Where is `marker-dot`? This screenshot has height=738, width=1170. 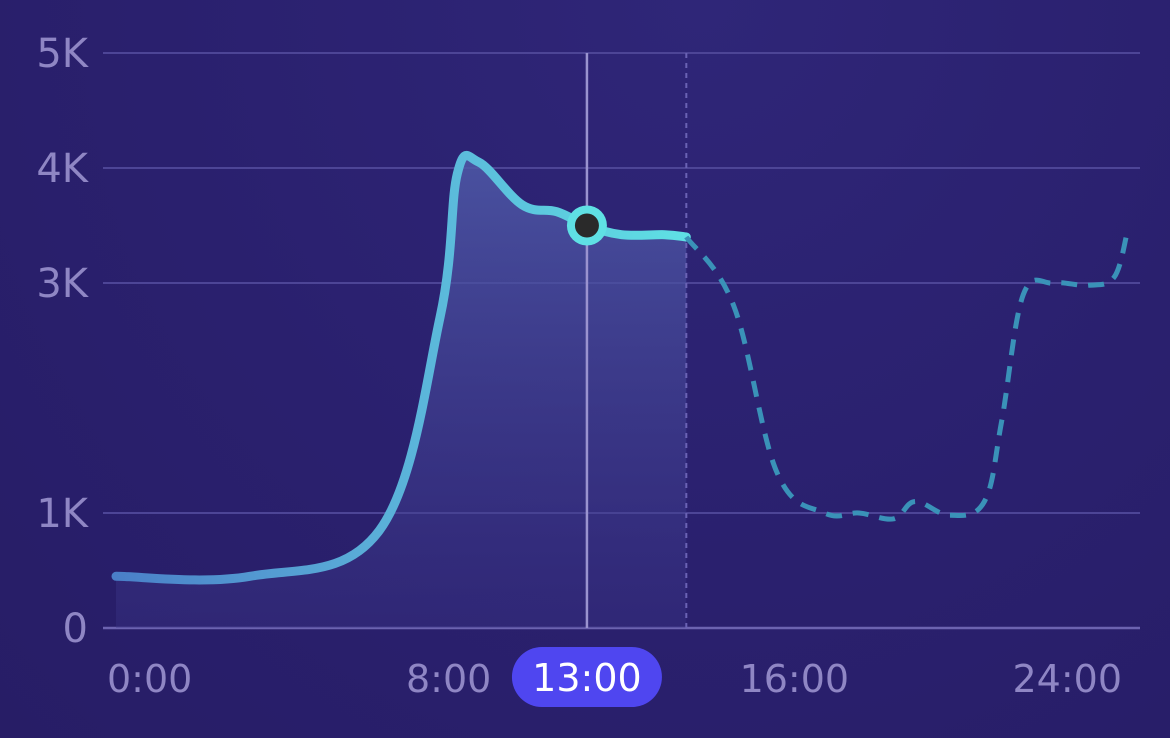
marker-dot is located at coordinates (586, 225).